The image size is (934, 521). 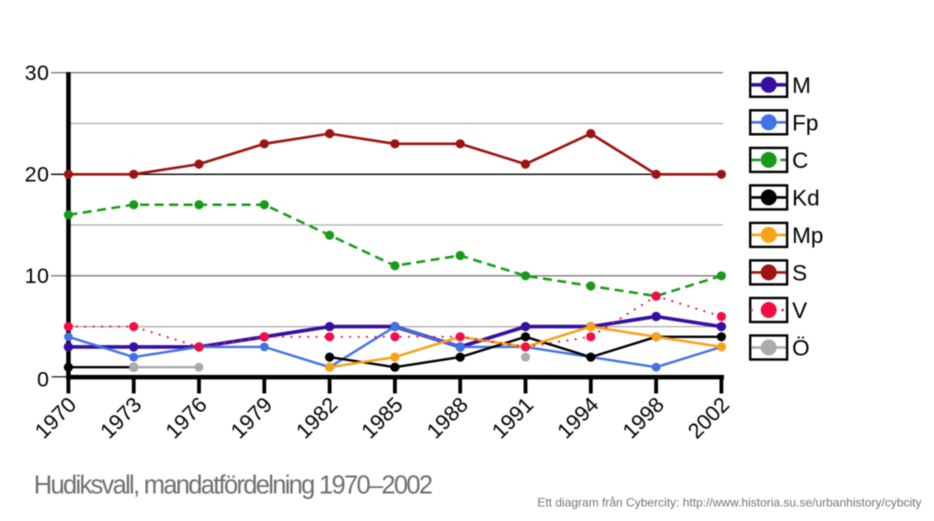 What do you see at coordinates (801, 85) in the screenshot?
I see `svg-text: M` at bounding box center [801, 85].